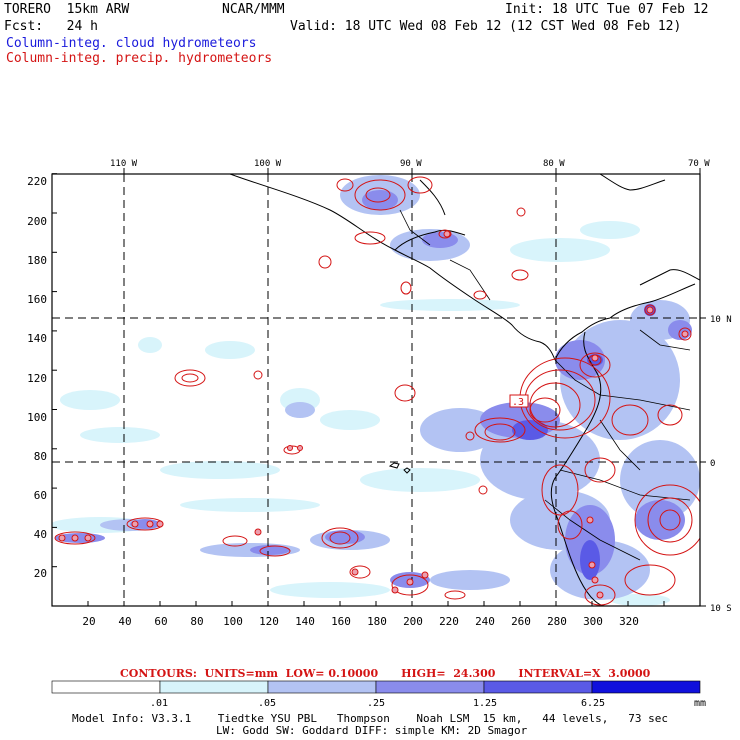 This screenshot has width=740, height=740. Describe the element at coordinates (377, 621) in the screenshot. I see `x-tick: 180` at that location.